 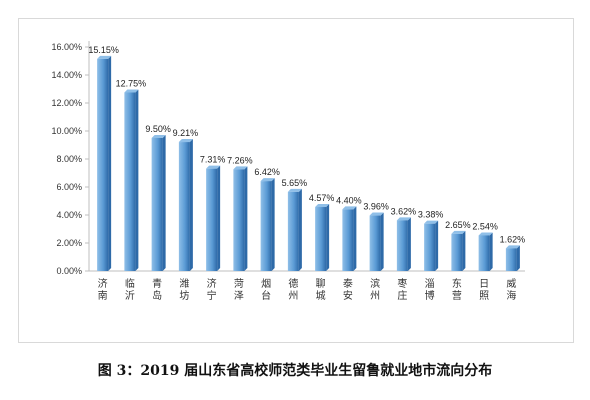 What do you see at coordinates (69, 187) in the screenshot?
I see `y-tick-label: 6.00%` at bounding box center [69, 187].